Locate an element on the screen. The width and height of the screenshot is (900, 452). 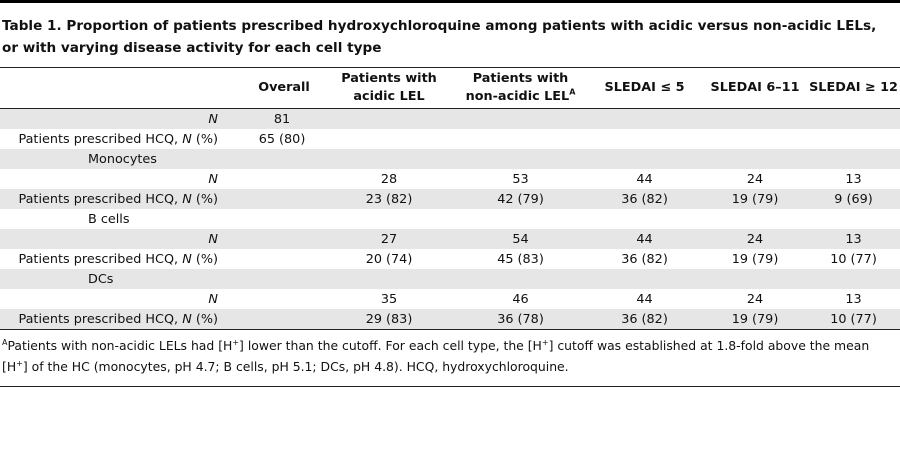
n-row-b-cells: N 27 54 44 24 13 is located at coordinates (450, 239).